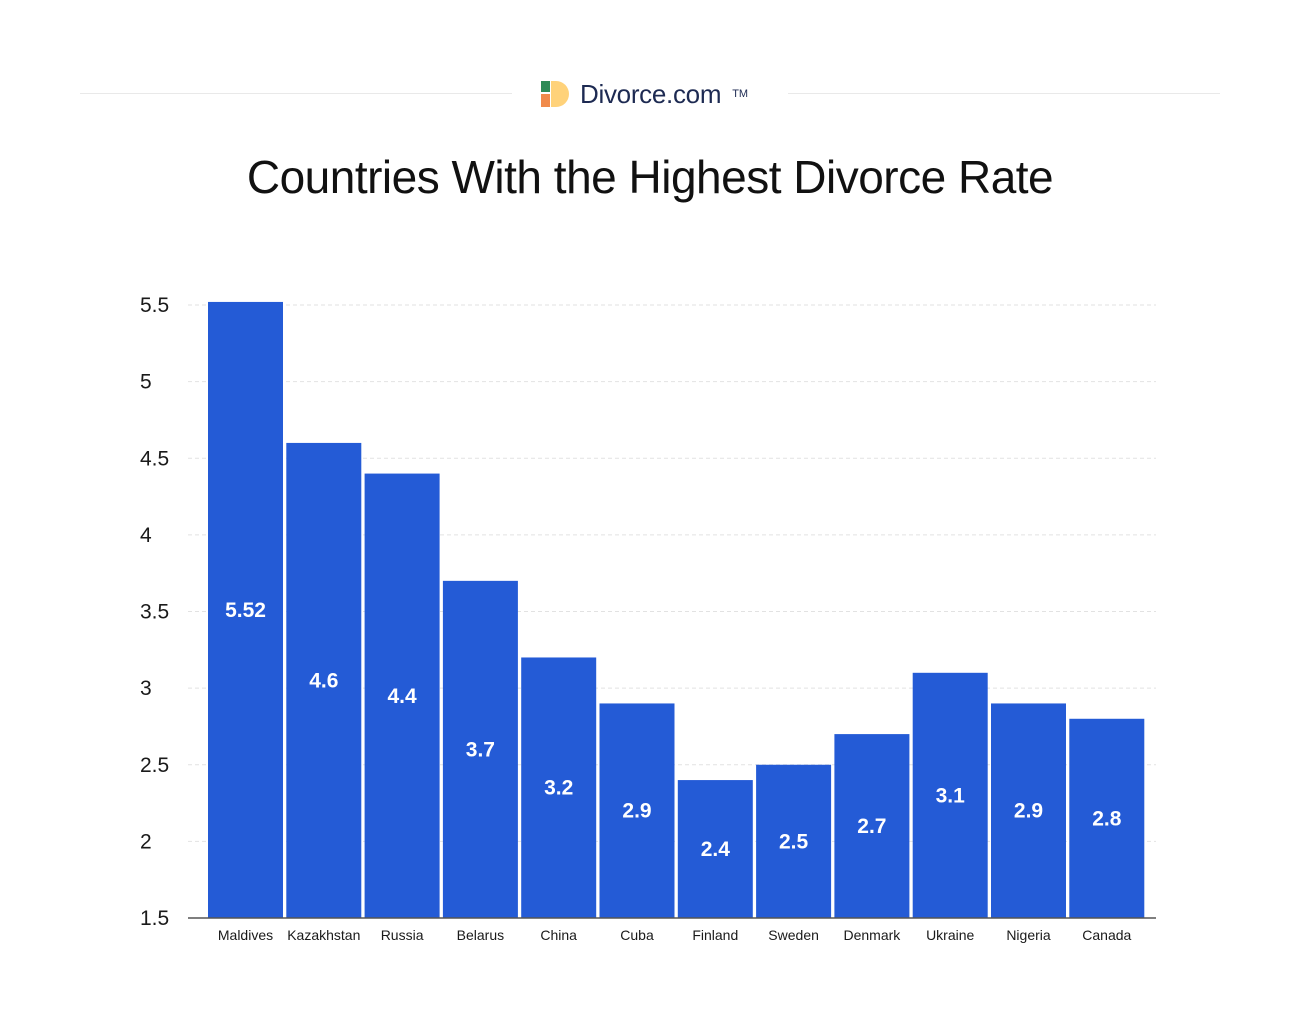 The height and width of the screenshot is (1024, 1300). I want to click on bar-nigeria, so click(1028, 810).